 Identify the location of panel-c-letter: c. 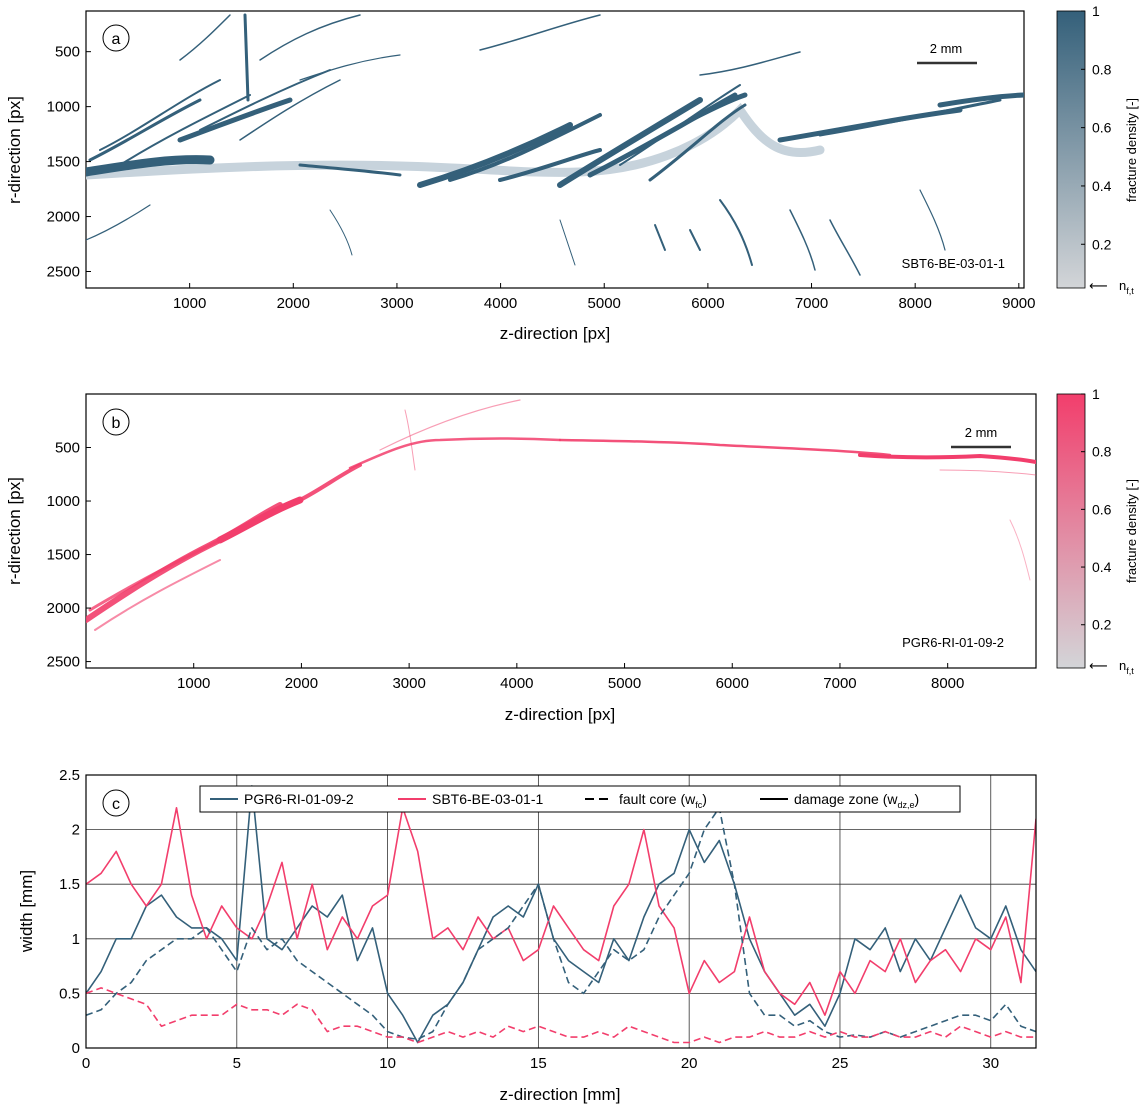
(116, 803).